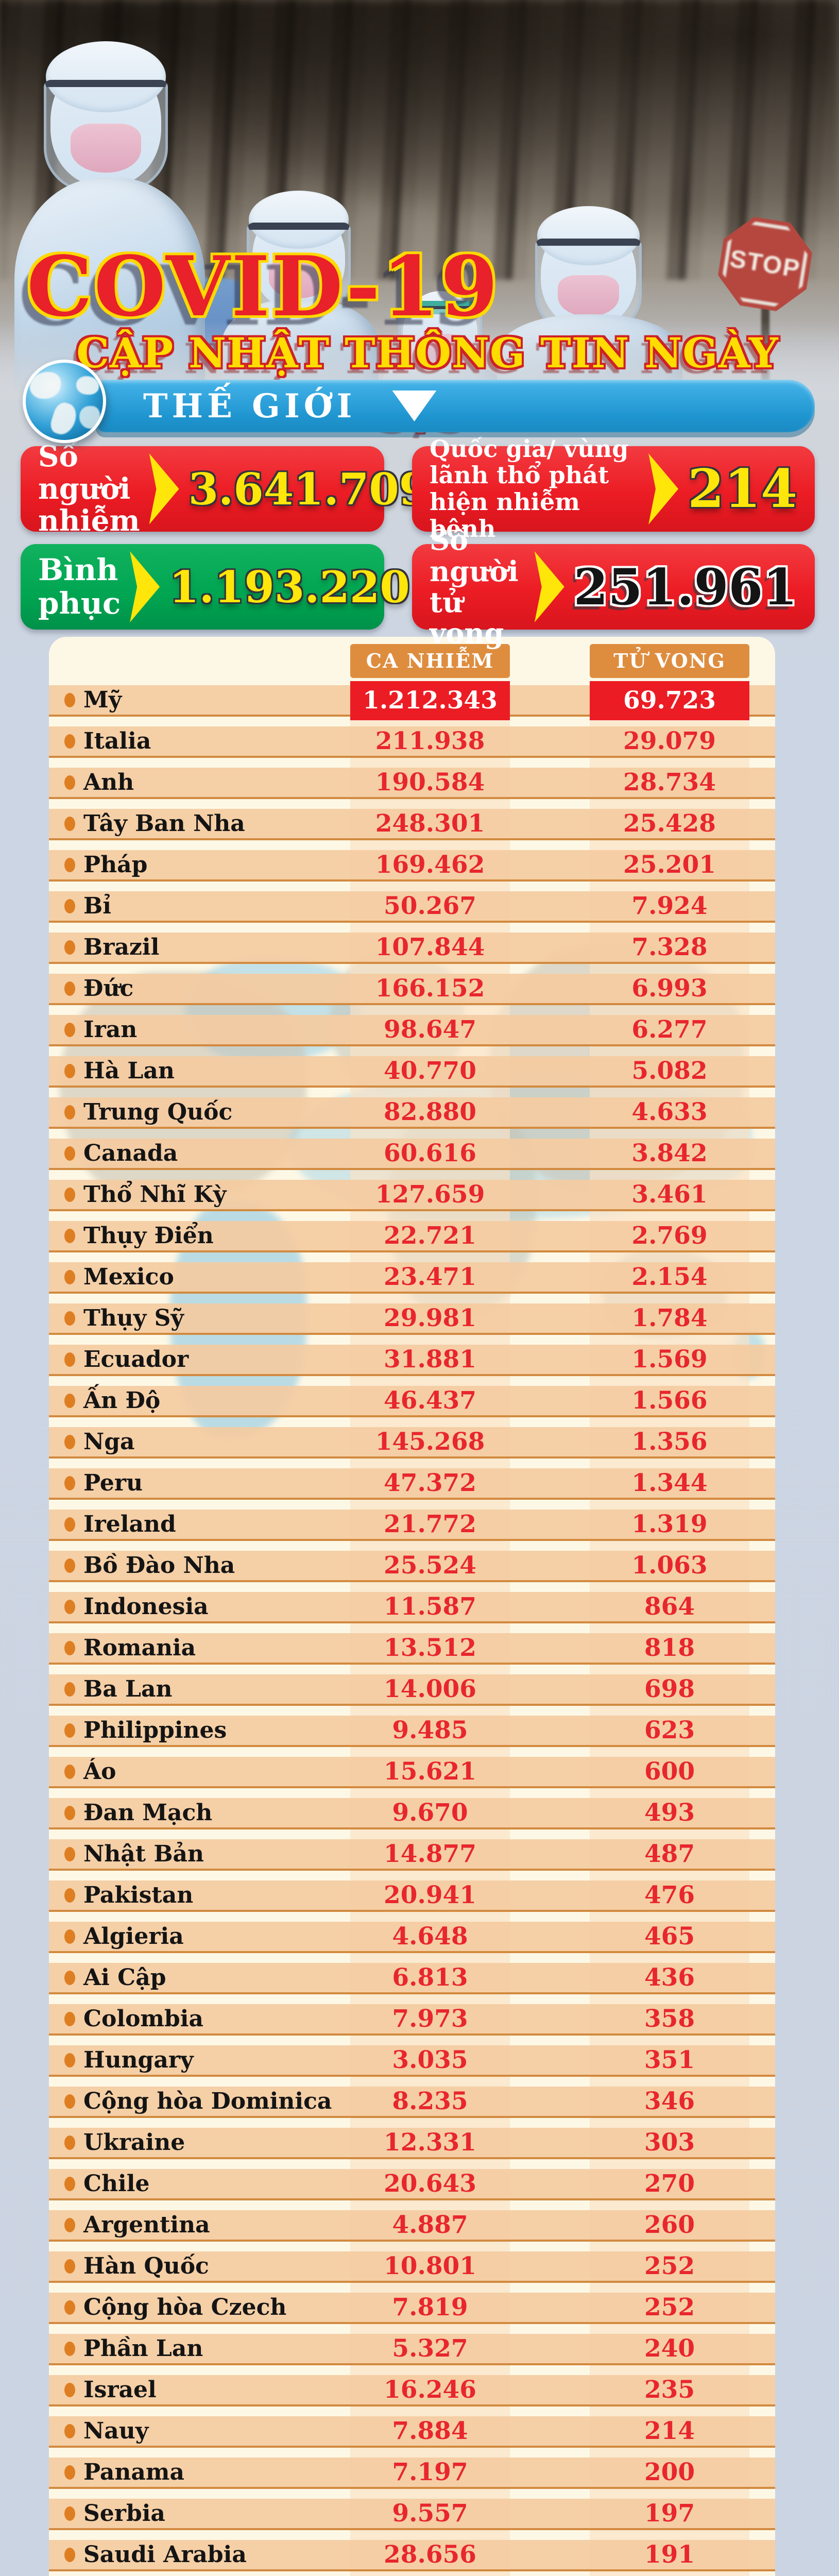 The width and height of the screenshot is (839, 2576). Describe the element at coordinates (116, 2184) in the screenshot. I see `country-name: Chile` at that location.